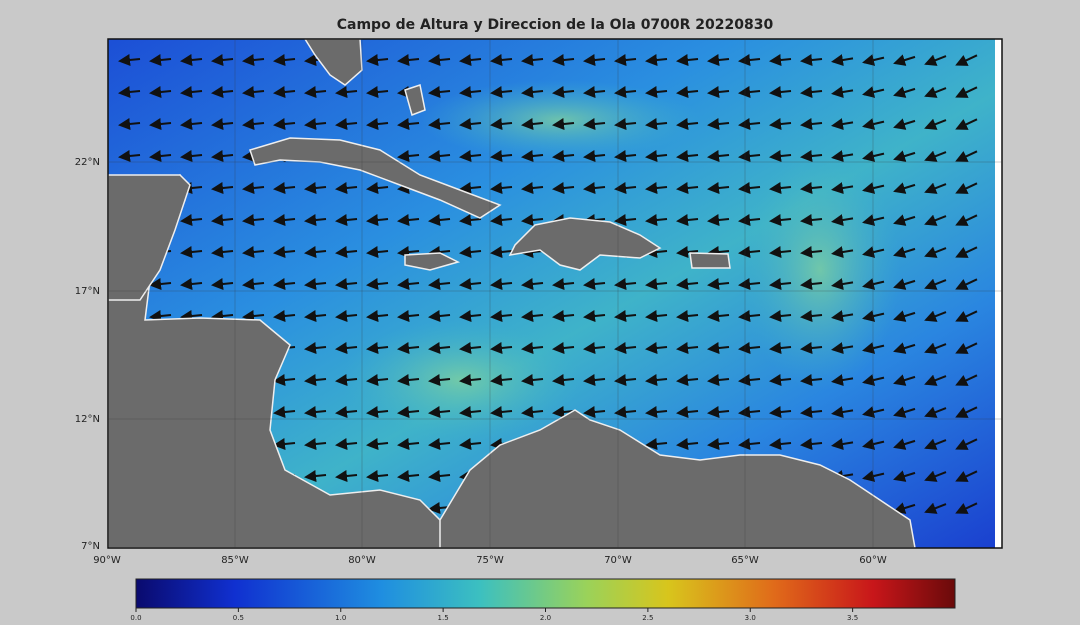 Image resolution: width=1080 pixels, height=625 pixels. Describe the element at coordinates (415, 100) in the screenshot. I see `bahamas` at that location.